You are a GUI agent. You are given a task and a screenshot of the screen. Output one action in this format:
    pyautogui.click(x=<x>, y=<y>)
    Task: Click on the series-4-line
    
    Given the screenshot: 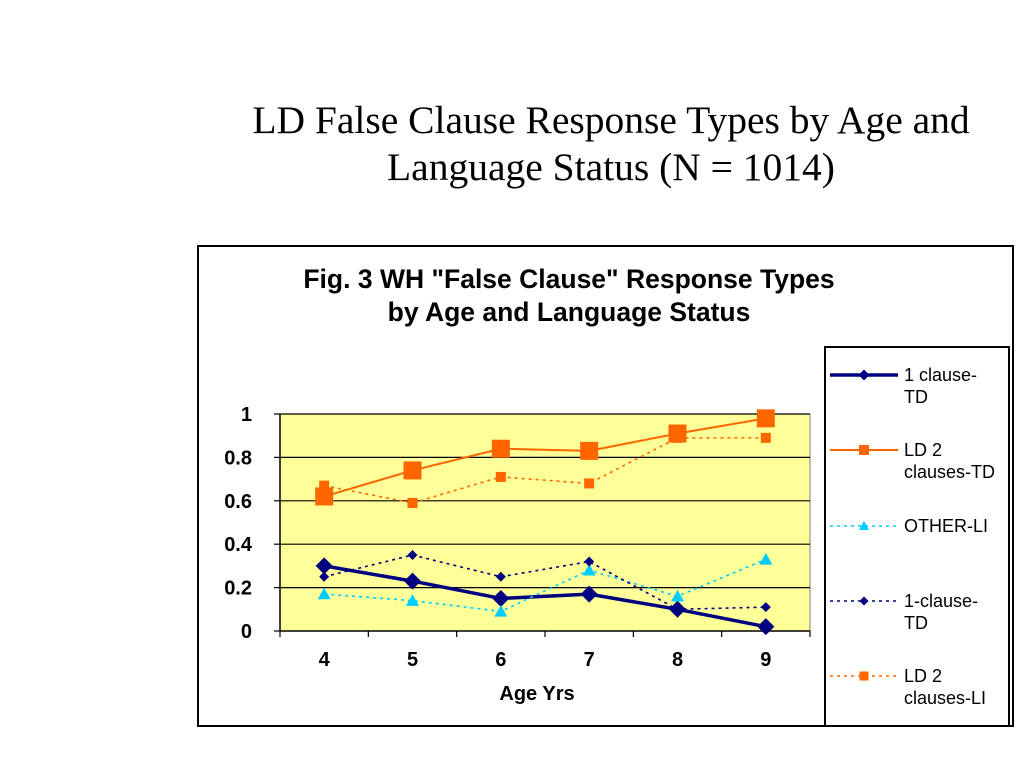 What is the action you would take?
    pyautogui.click(x=544, y=582)
    